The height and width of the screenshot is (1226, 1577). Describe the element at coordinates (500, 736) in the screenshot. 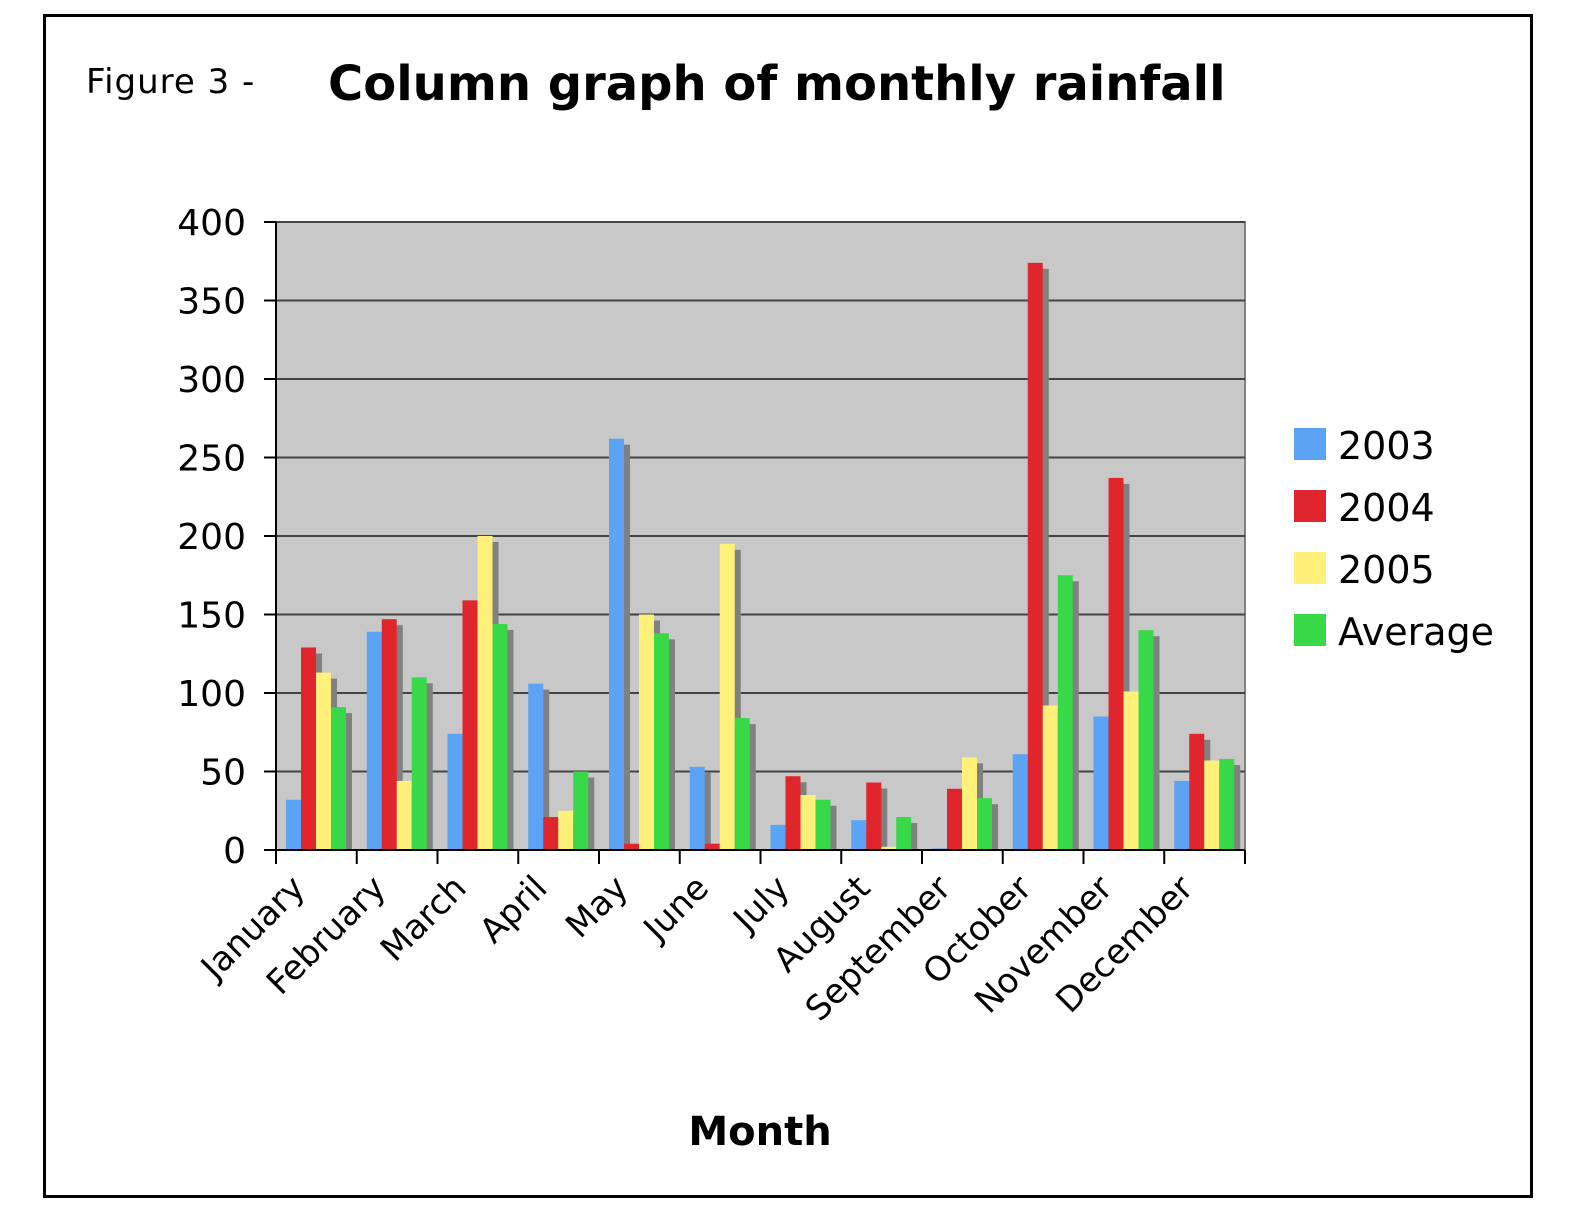

I see `bar-average-march` at that location.